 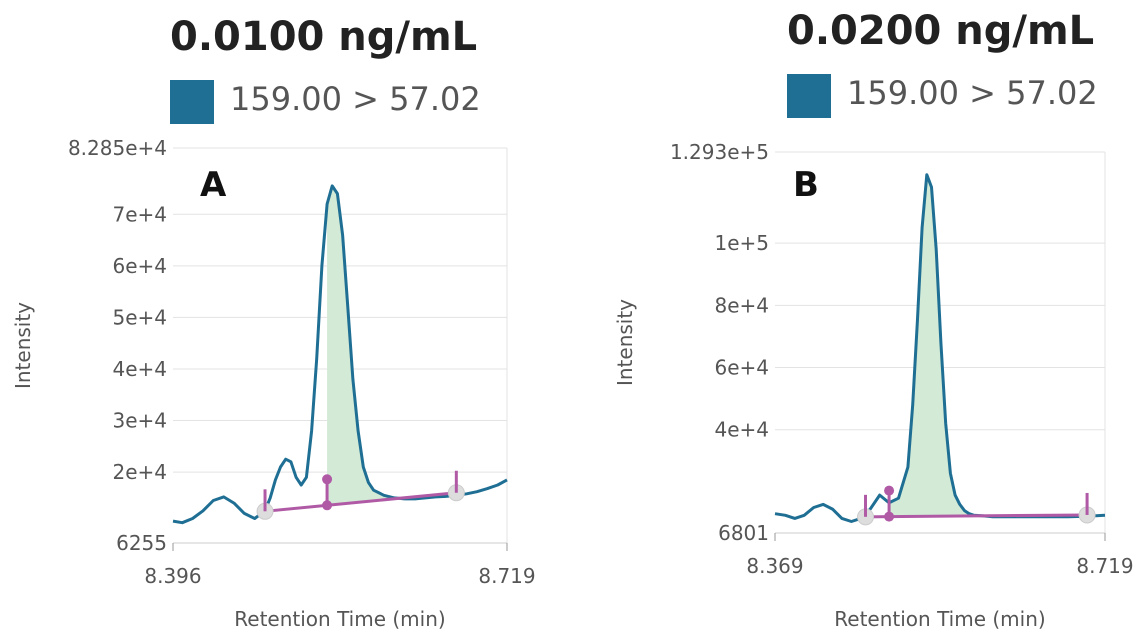 What do you see at coordinates (139, 472) in the screenshot?
I see `y-tick-label: 2e+4` at bounding box center [139, 472].